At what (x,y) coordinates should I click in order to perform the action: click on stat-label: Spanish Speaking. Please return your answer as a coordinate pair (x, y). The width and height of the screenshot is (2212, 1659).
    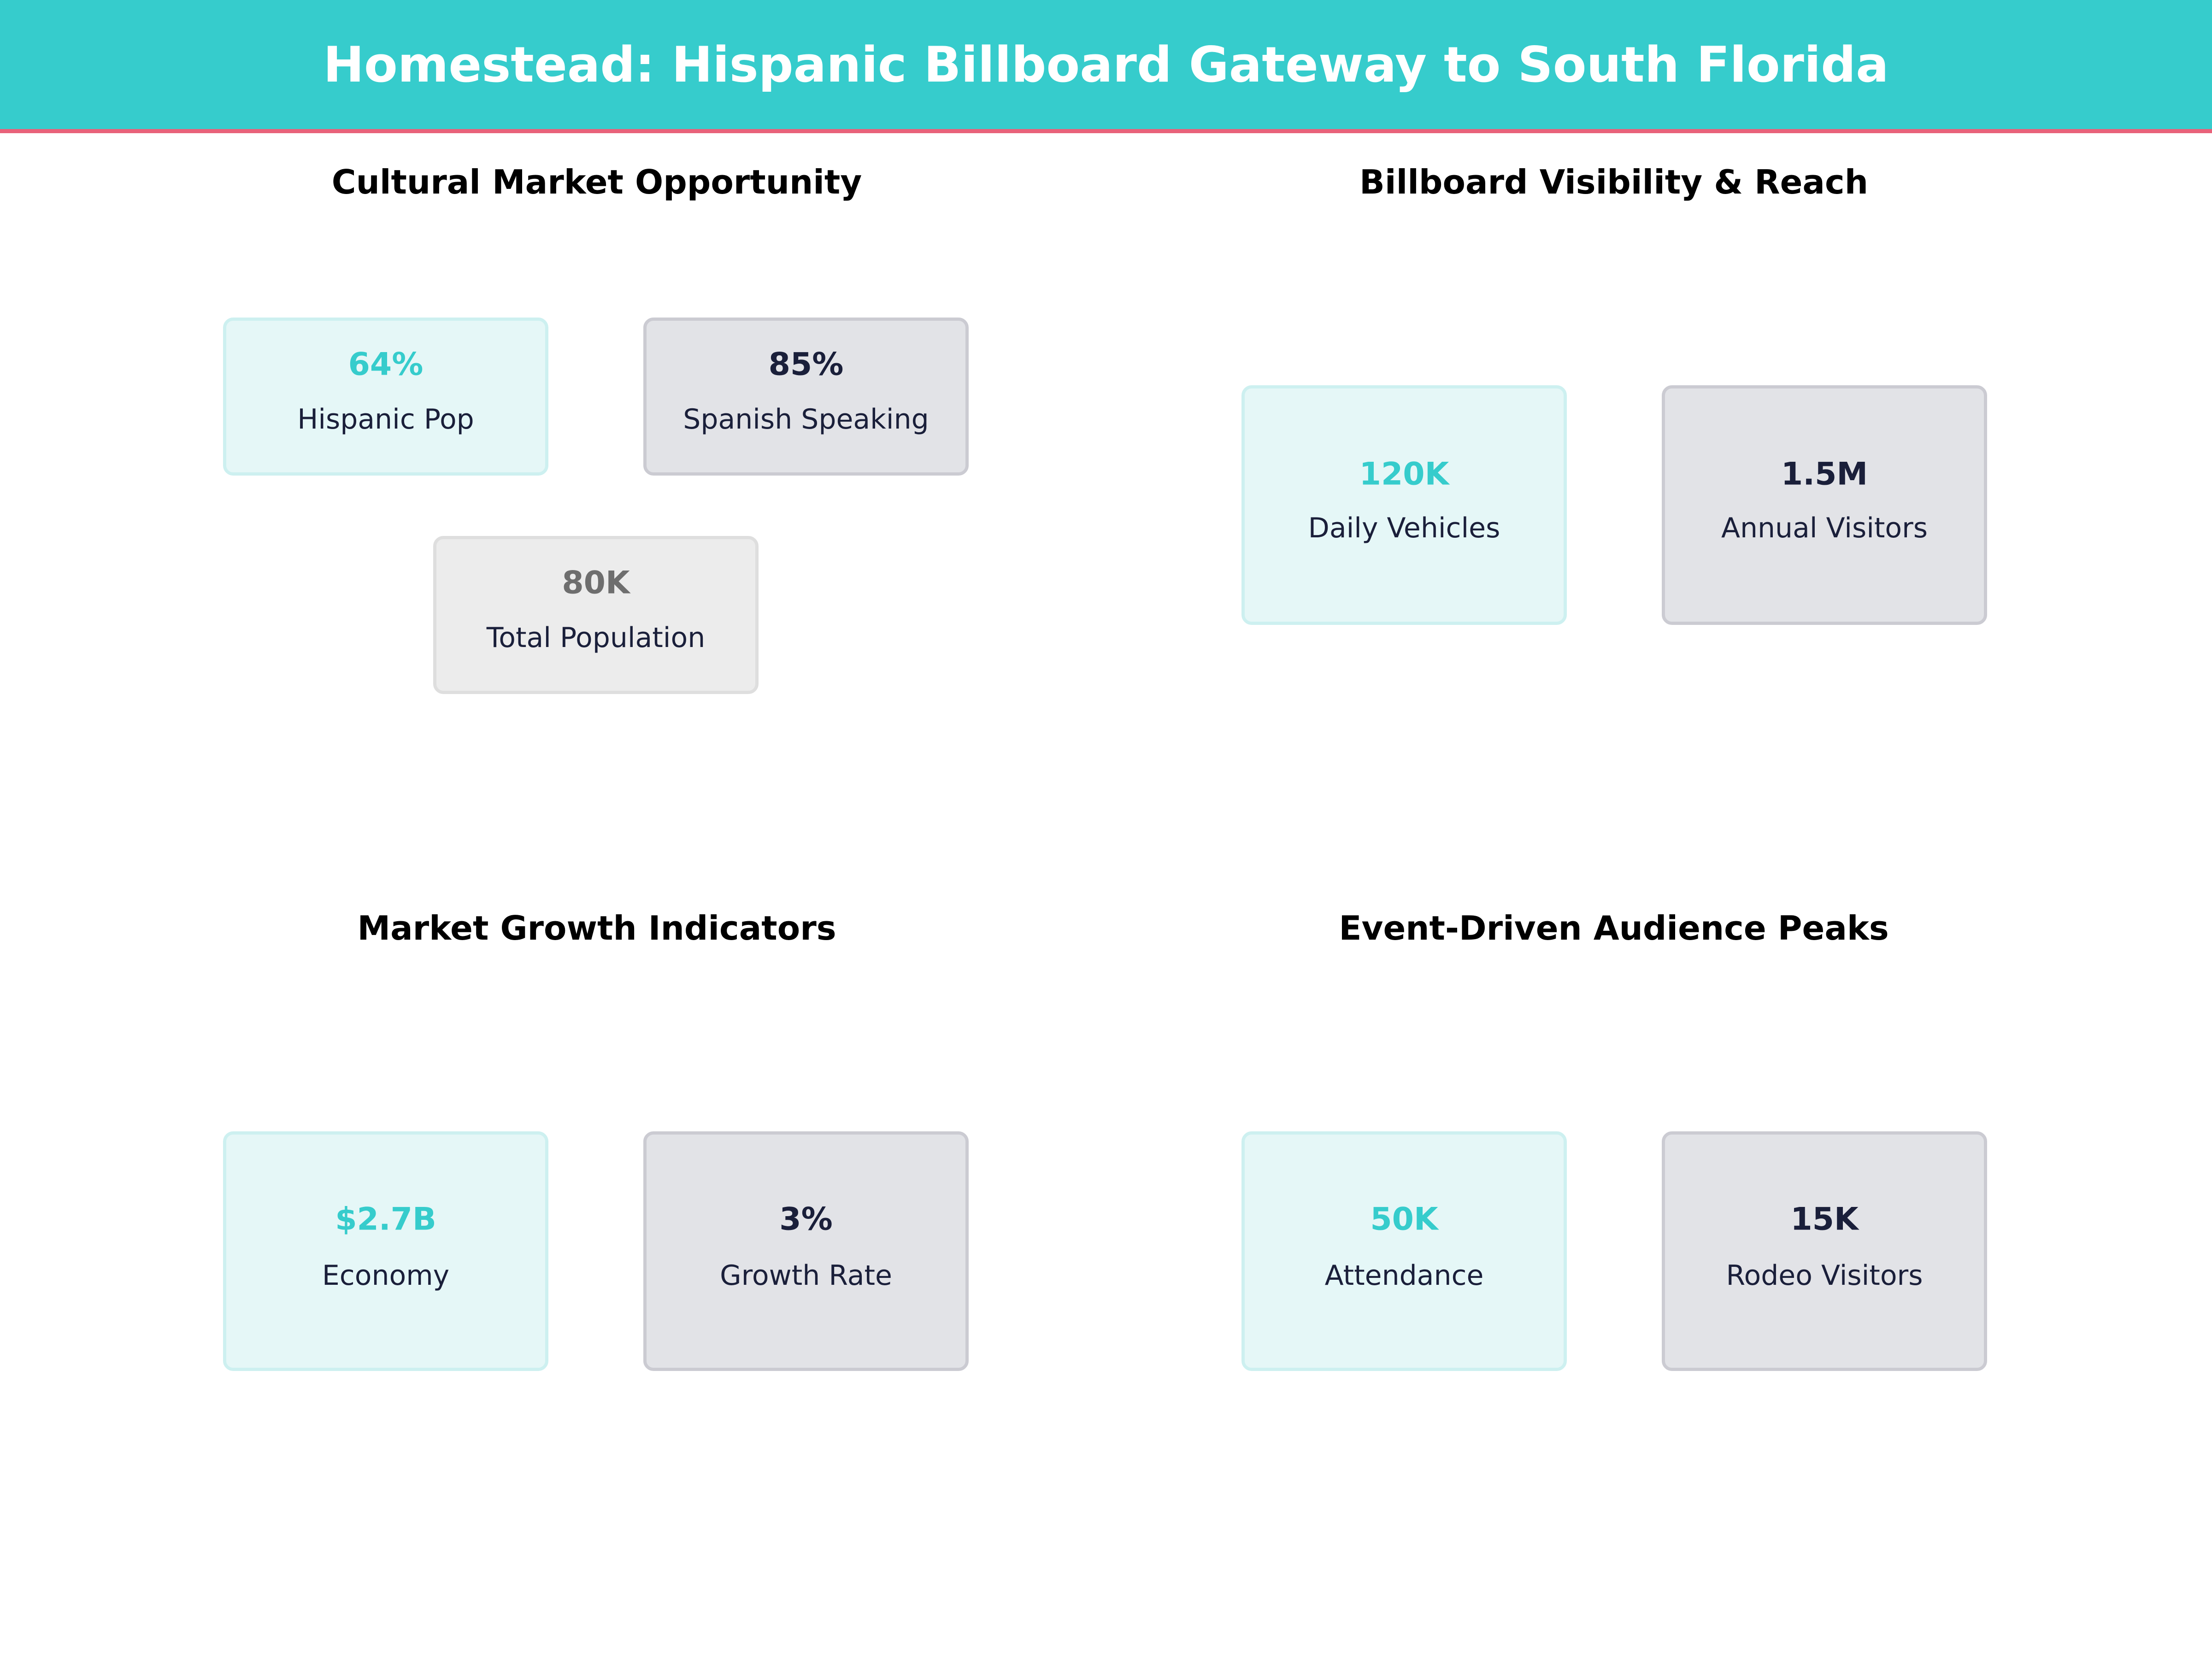
    Looking at the image, I should click on (806, 419).